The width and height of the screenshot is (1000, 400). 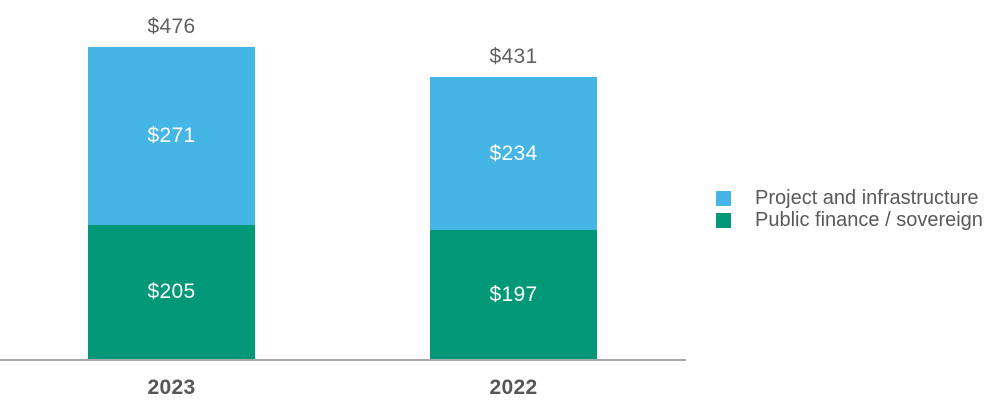 What do you see at coordinates (171, 387) in the screenshot?
I see `category-label: 2023` at bounding box center [171, 387].